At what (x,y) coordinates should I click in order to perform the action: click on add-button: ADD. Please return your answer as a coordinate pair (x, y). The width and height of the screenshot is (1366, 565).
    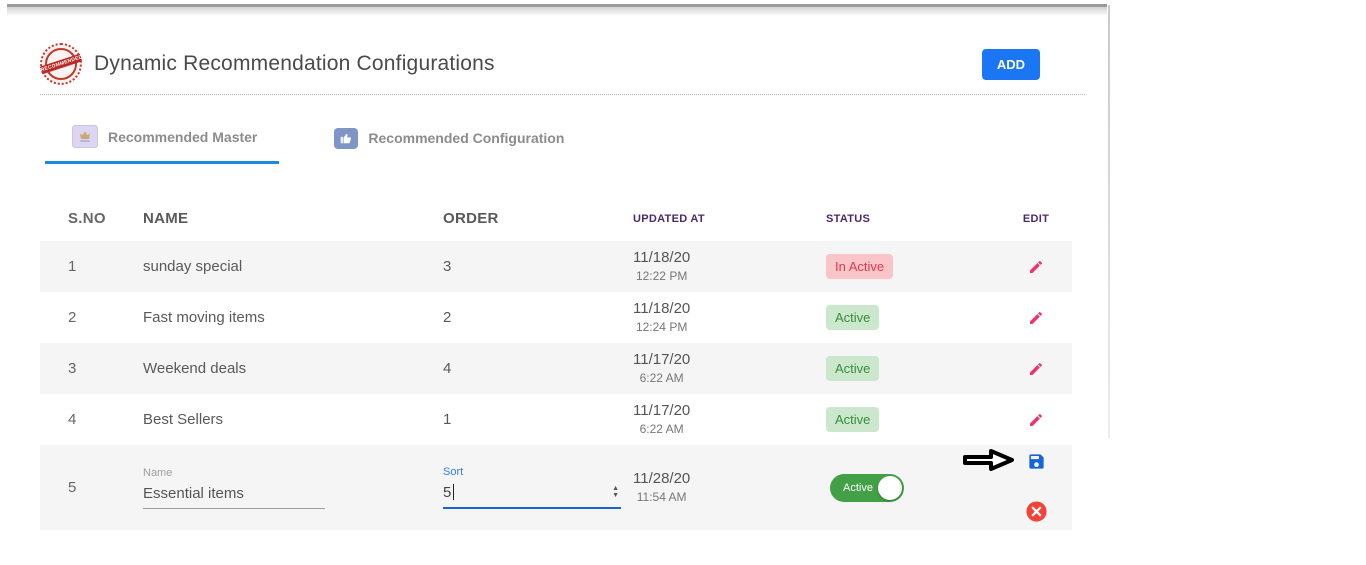
    Looking at the image, I should click on (1010, 64).